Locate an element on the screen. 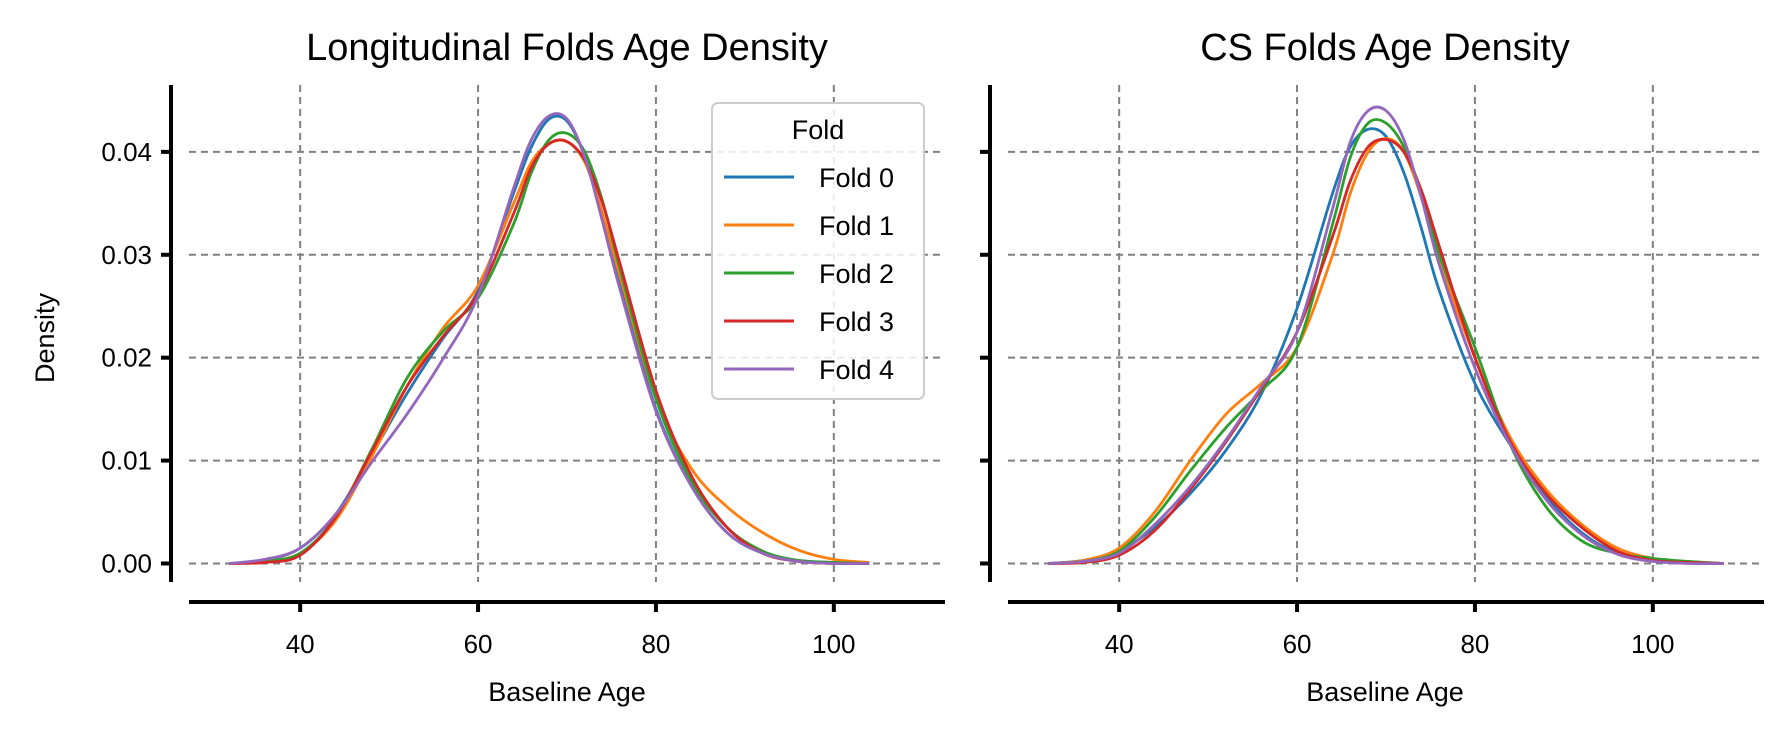  y-tick-label: 0.01 is located at coordinates (126, 461).